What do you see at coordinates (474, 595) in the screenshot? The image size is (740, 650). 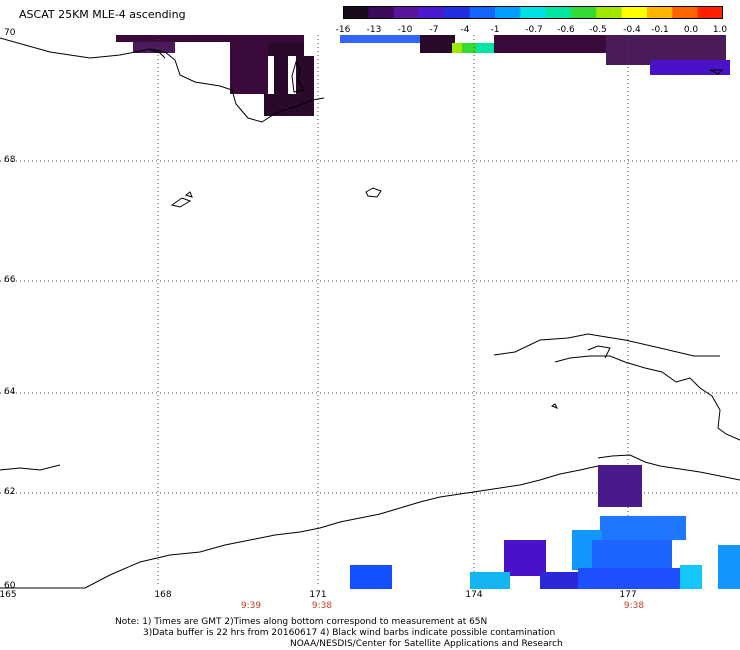 I see `lon-label: 174` at bounding box center [474, 595].